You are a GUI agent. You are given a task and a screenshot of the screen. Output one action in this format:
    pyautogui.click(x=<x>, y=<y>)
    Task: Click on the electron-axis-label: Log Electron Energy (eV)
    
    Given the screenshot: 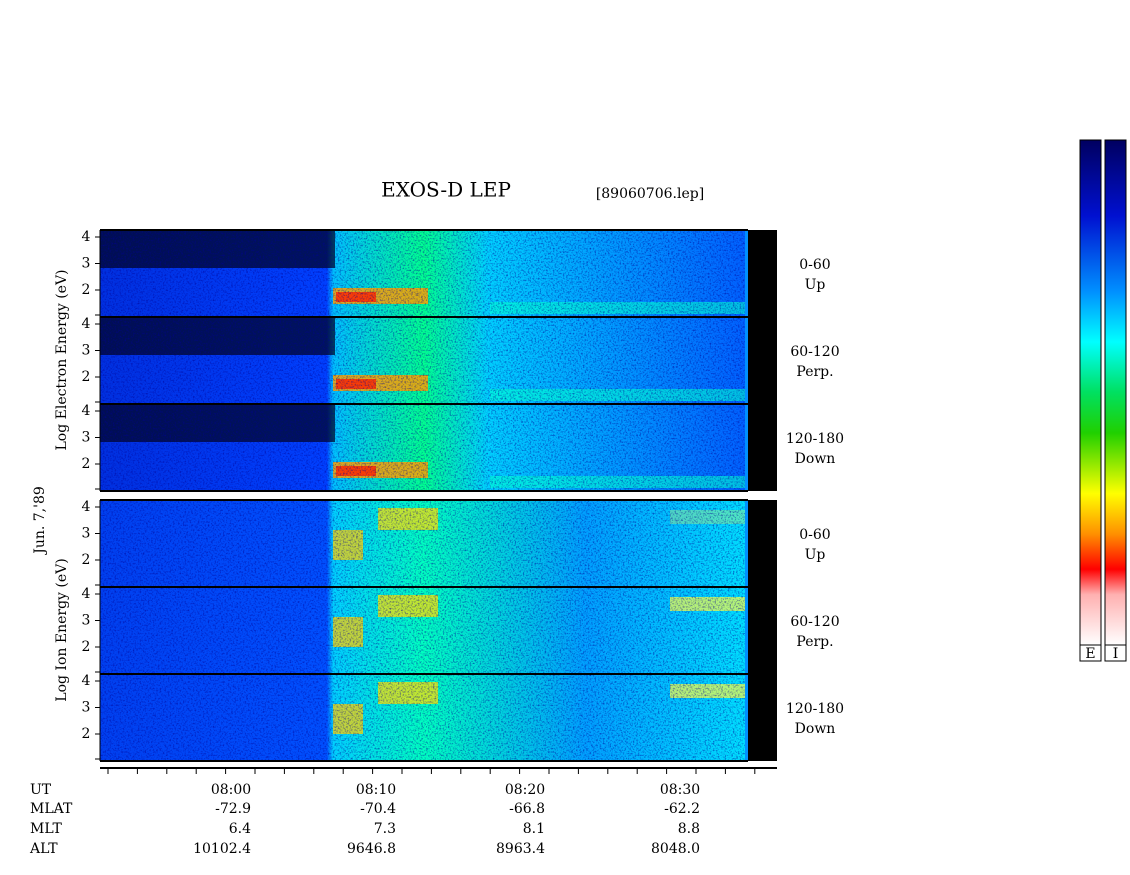 What is the action you would take?
    pyautogui.click(x=62, y=359)
    